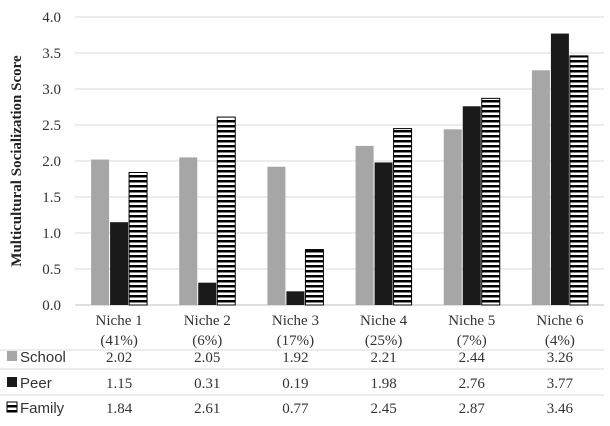 This screenshot has height=426, width=610. Describe the element at coordinates (12, 382) in the screenshot. I see `legend-key-peer` at that location.